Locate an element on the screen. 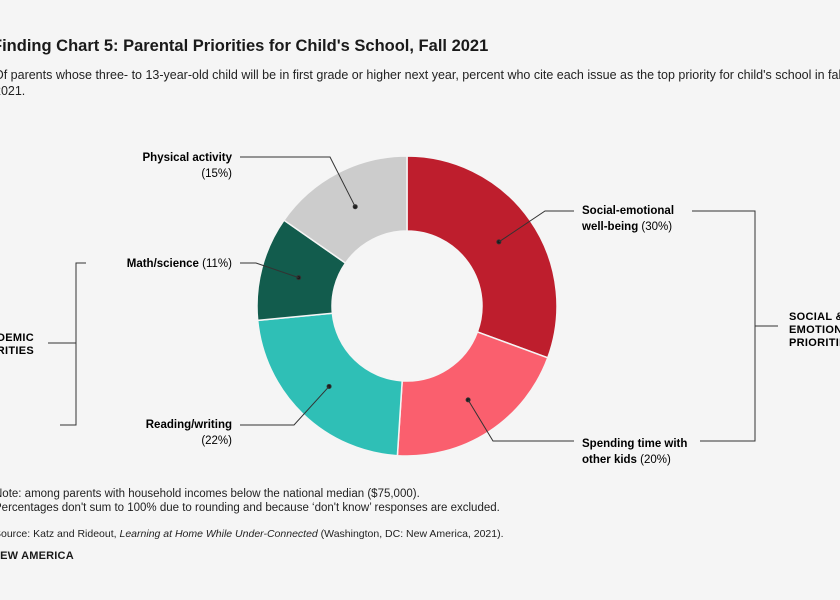 Image resolution: width=840 pixels, height=600 pixels. slice-spending-time is located at coordinates (472, 393).